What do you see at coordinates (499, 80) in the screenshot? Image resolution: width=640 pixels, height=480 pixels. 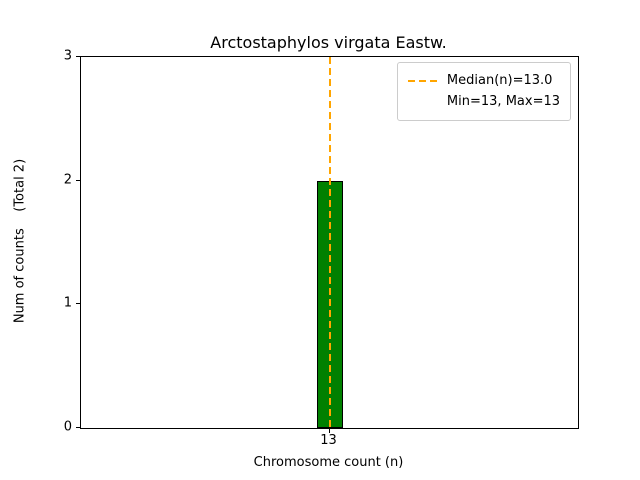 I see `legend-label-median: Median(n)=13.0` at bounding box center [499, 80].